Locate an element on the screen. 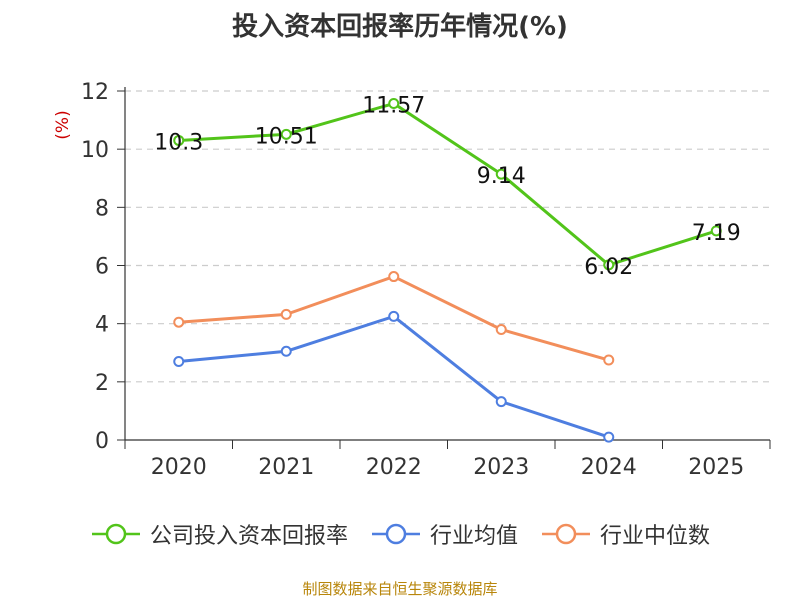 This screenshot has height=600, width=800. chart-title: 投入资本回报率历年情况(%) is located at coordinates (400, 27).